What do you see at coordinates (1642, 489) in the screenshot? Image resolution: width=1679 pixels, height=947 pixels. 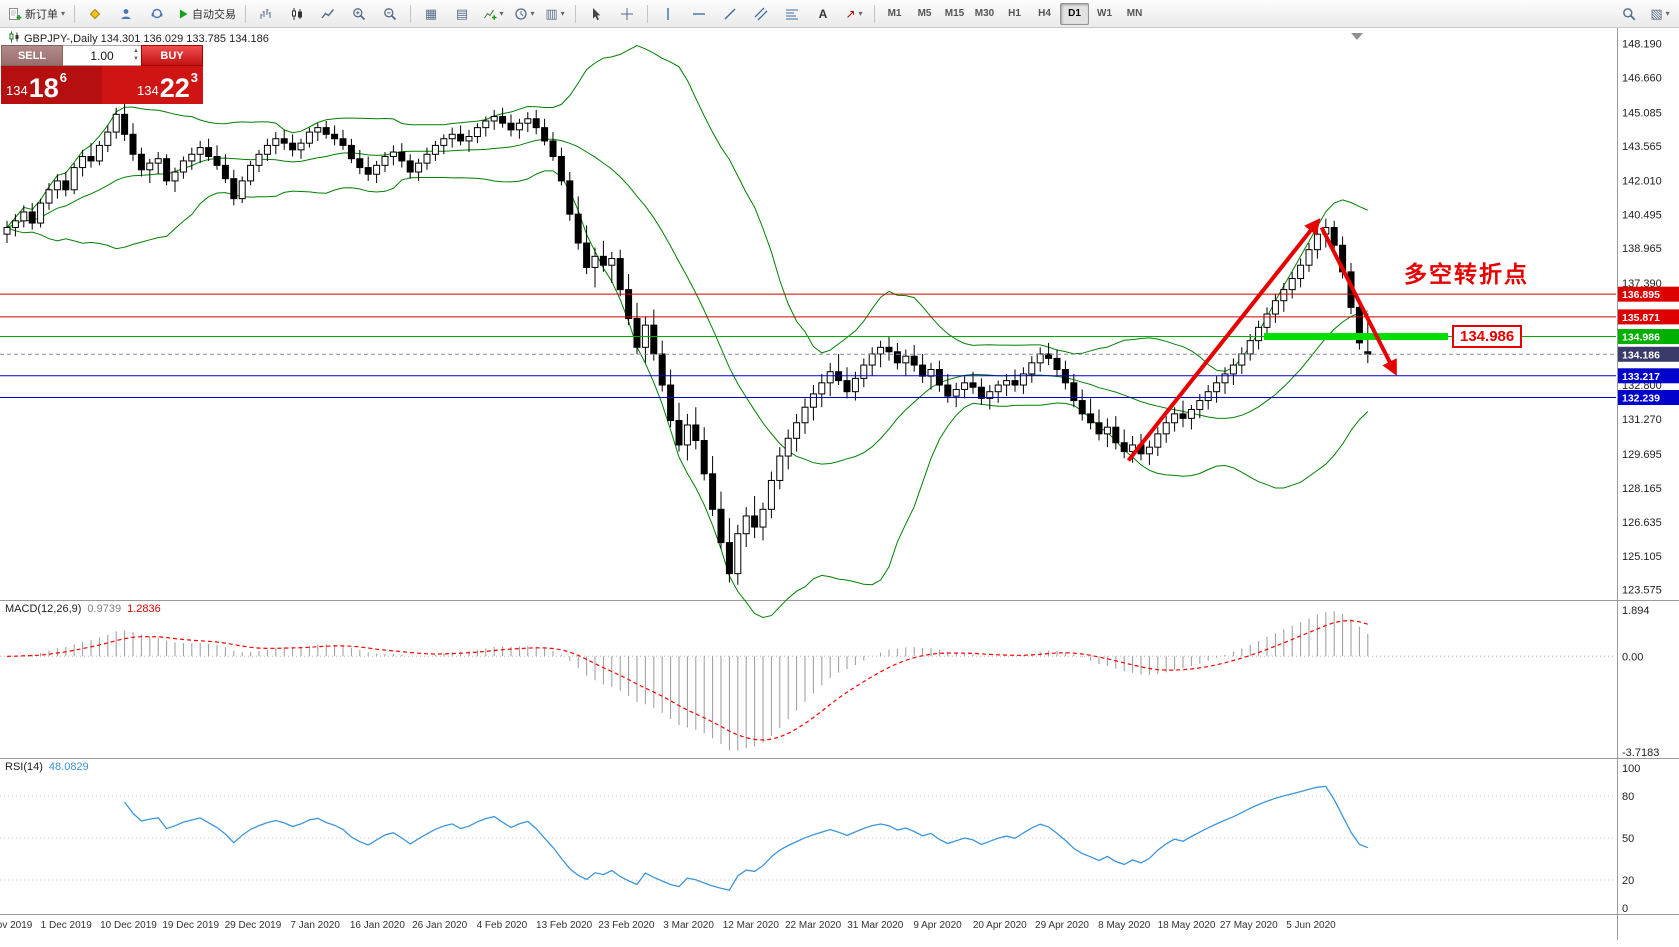 I see `svg-text: 128.165` at bounding box center [1642, 489].